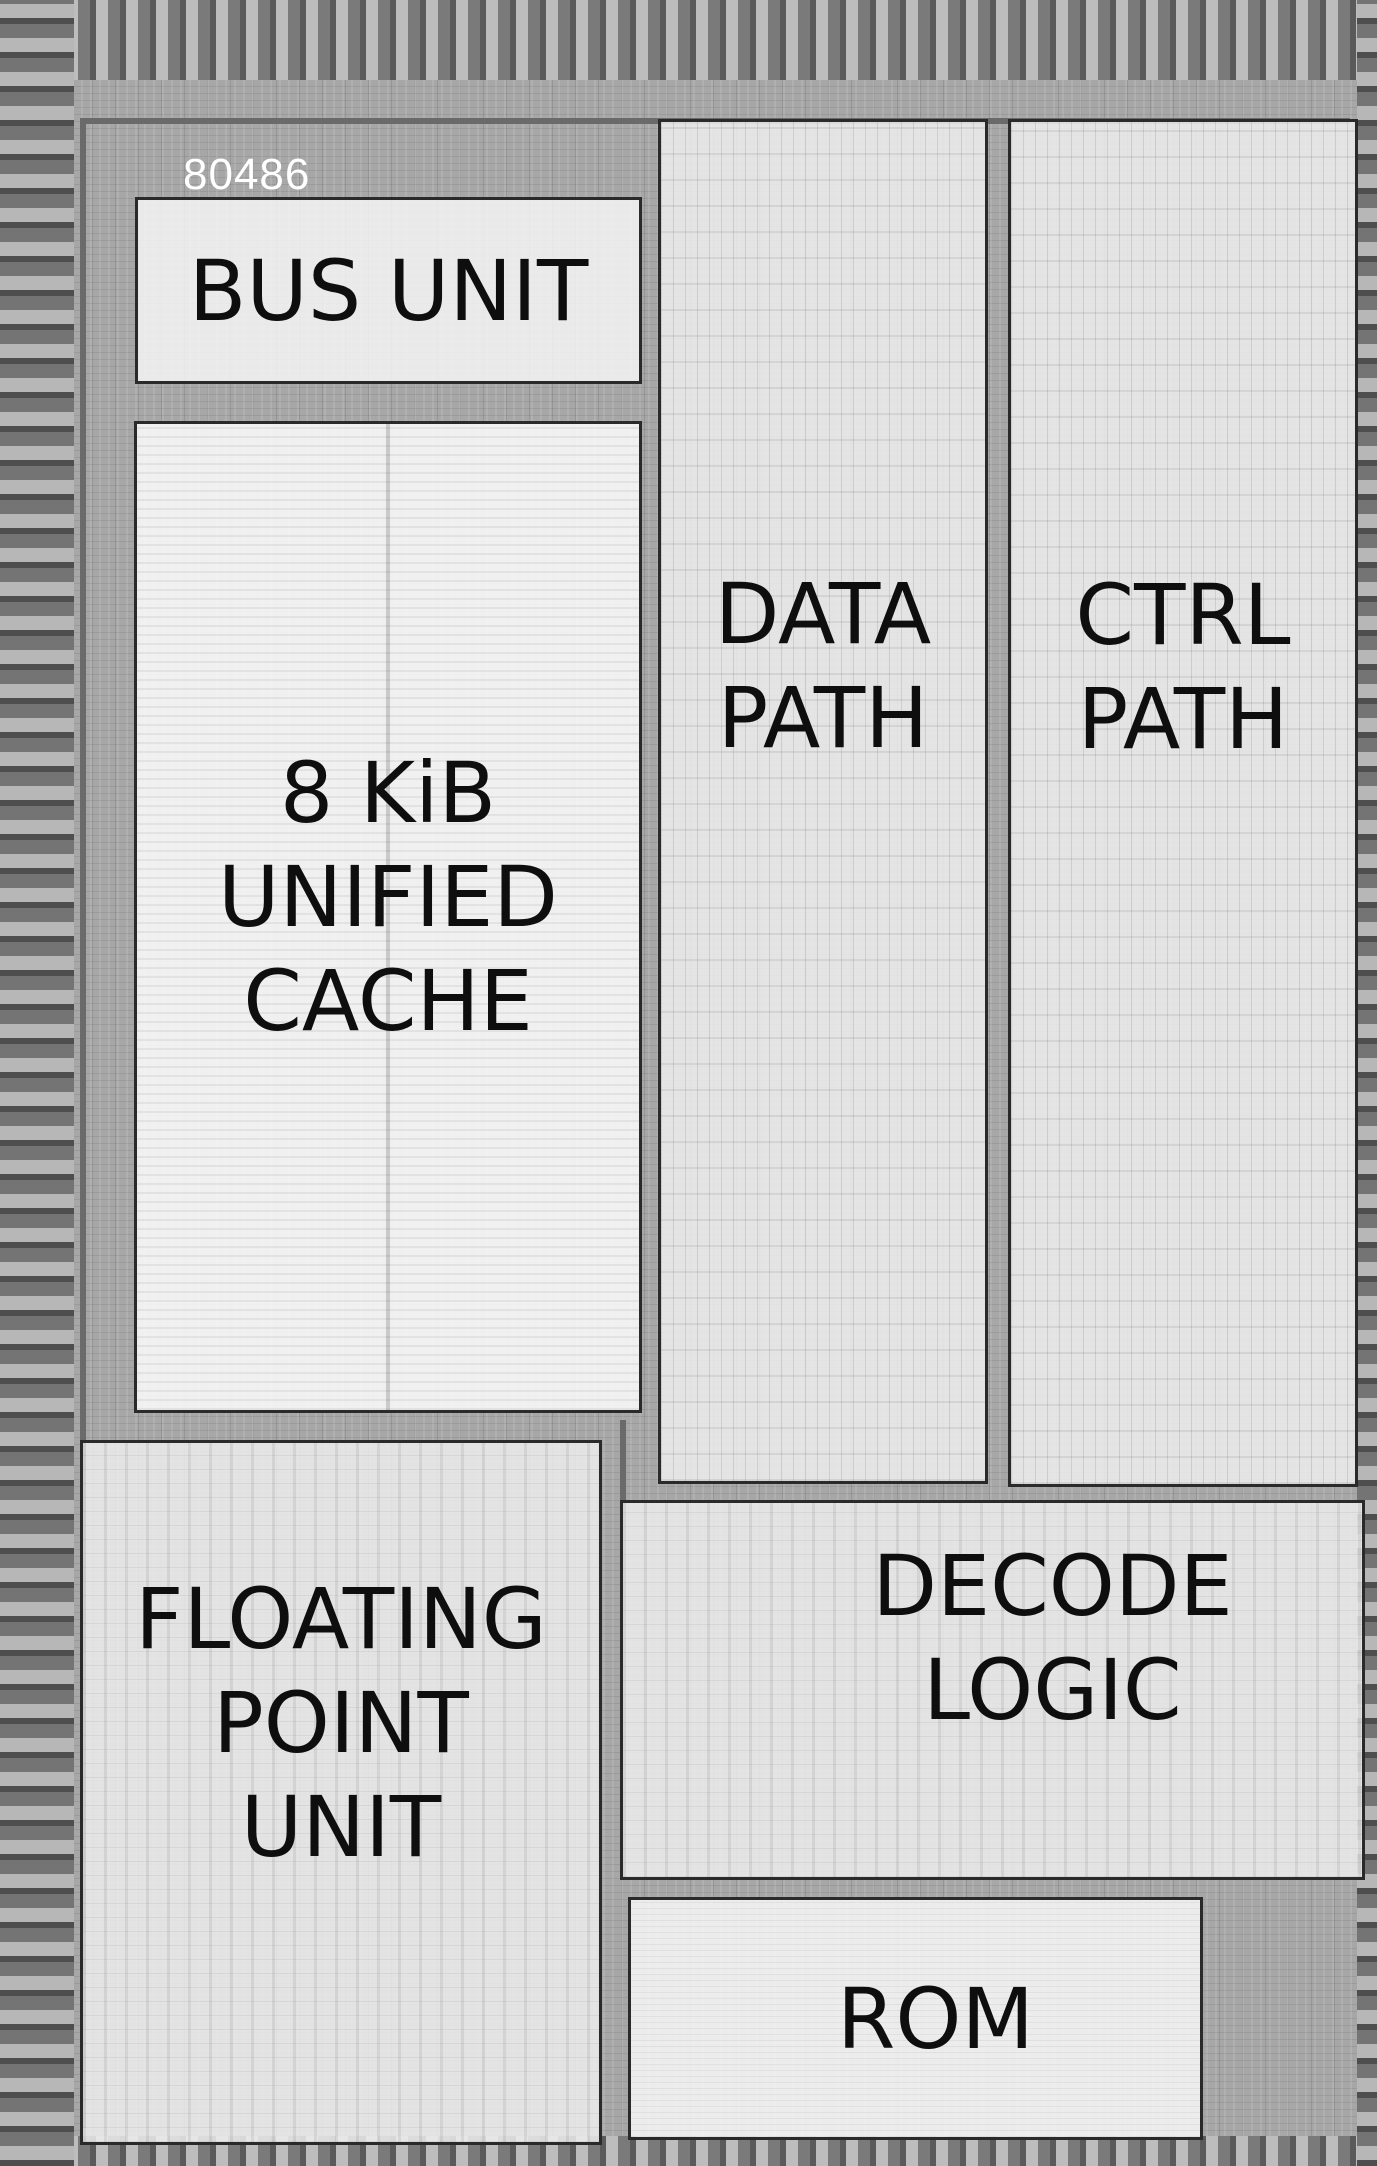 The height and width of the screenshot is (2166, 1377). Describe the element at coordinates (1052, 1637) in the screenshot. I see `decode-logic-label: DECODE LOGIC` at that location.